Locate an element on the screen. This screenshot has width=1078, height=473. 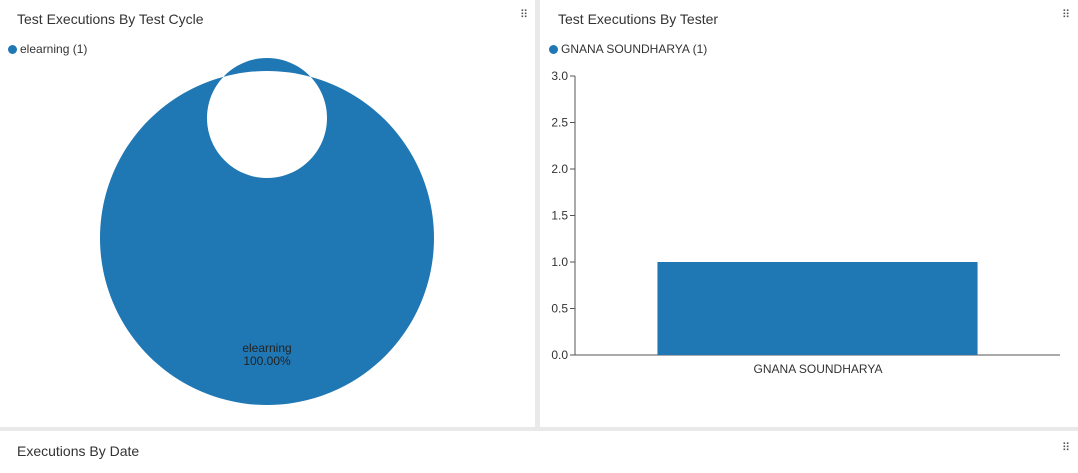
panel-title: Test Executions By Test Cycle is located at coordinates (110, 19).